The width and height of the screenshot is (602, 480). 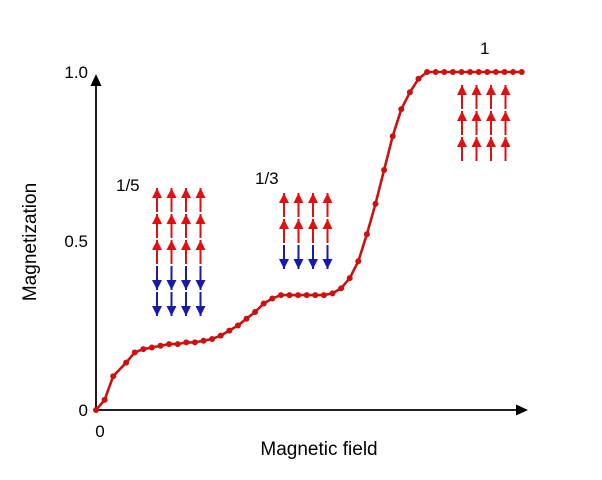 I want to click on x-tick-labels: 0, so click(x=99, y=431).